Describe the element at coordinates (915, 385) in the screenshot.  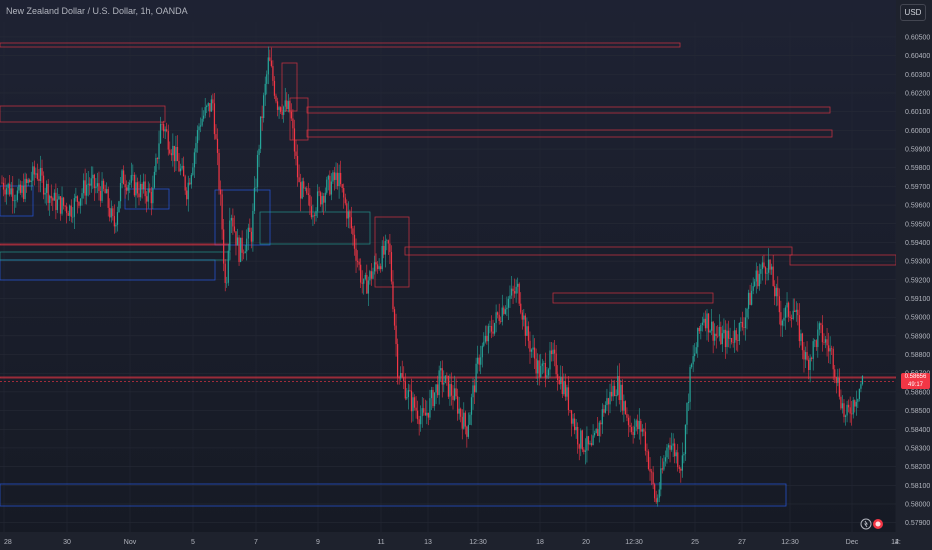
I see `bar-countdown: 49:17` at that location.